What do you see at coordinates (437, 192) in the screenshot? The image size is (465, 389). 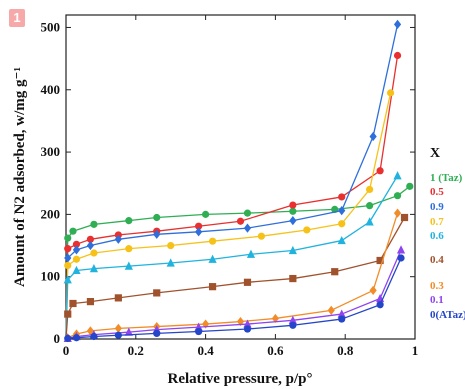 I see `legend-entry: 0.5` at bounding box center [437, 192].